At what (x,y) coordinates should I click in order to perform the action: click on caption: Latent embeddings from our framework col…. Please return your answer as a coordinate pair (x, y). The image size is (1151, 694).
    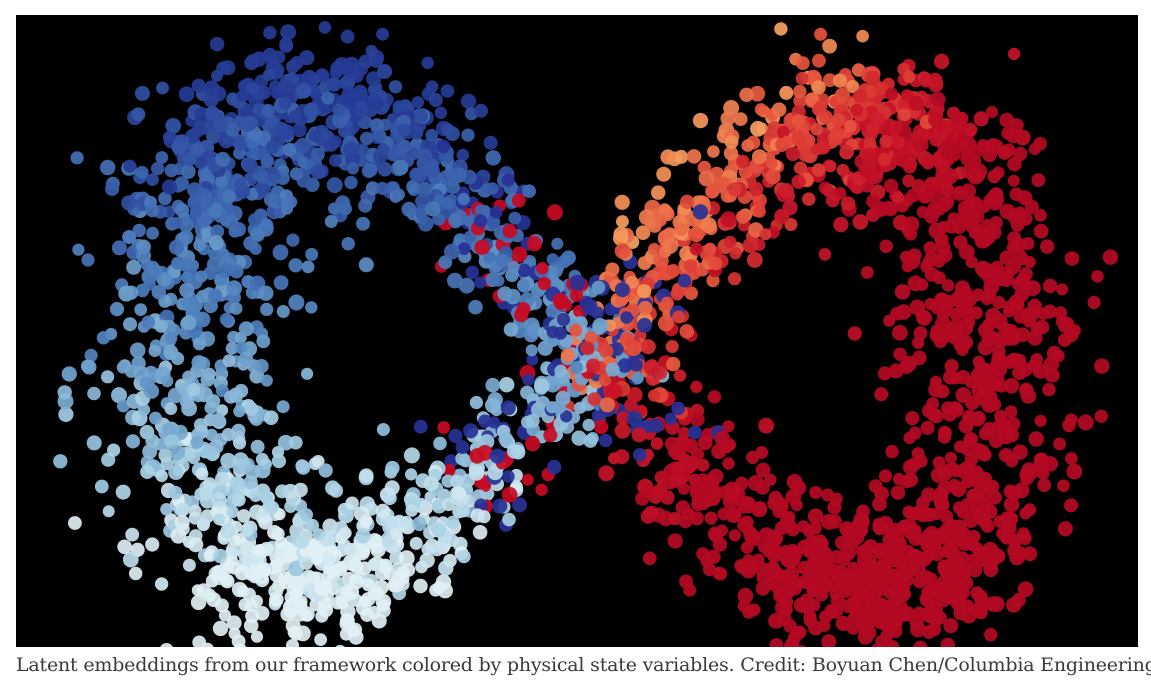
    Looking at the image, I should click on (583, 665).